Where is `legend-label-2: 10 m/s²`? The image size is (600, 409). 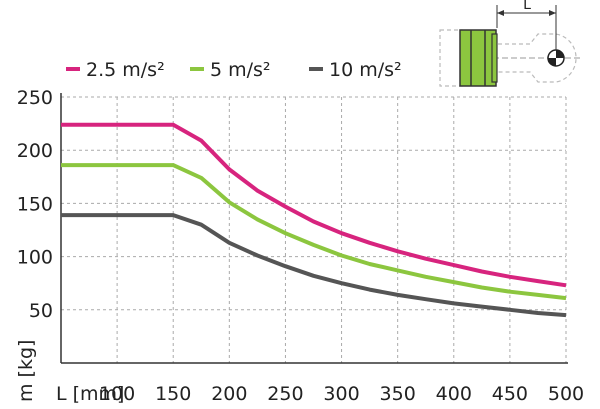
legend-label-2: 10 m/s² is located at coordinates (365, 70).